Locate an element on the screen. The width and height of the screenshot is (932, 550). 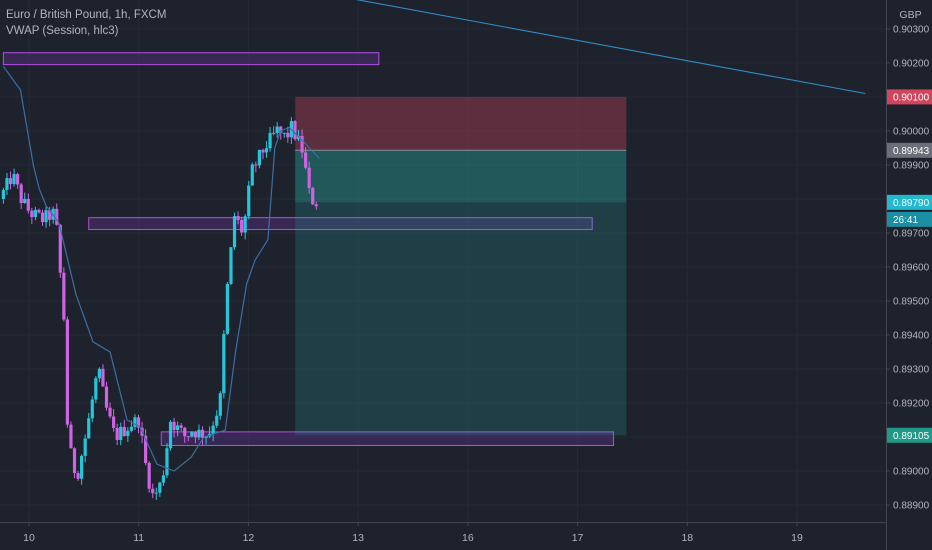
badge-text-last: 0.89790 is located at coordinates (911, 203).